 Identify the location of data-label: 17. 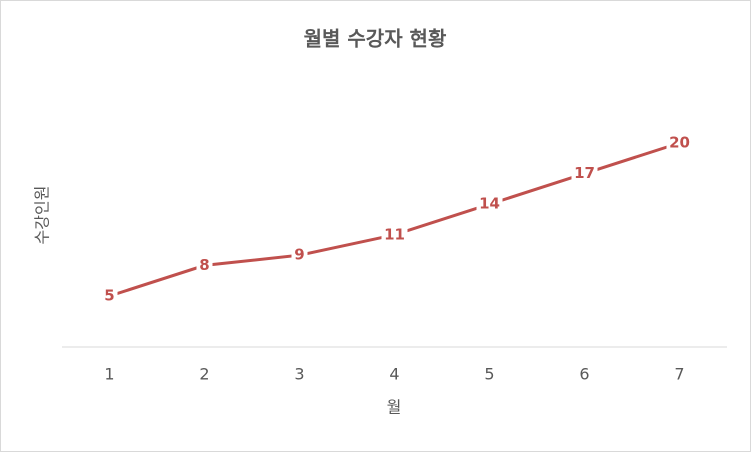
(584, 173).